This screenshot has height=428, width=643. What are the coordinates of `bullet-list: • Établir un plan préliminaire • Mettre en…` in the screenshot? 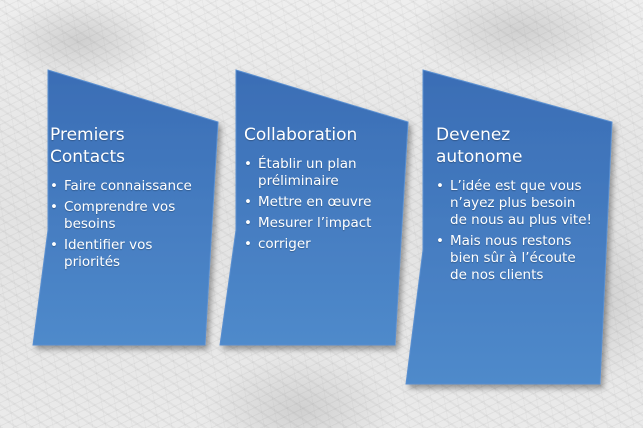 It's located at (321, 204).